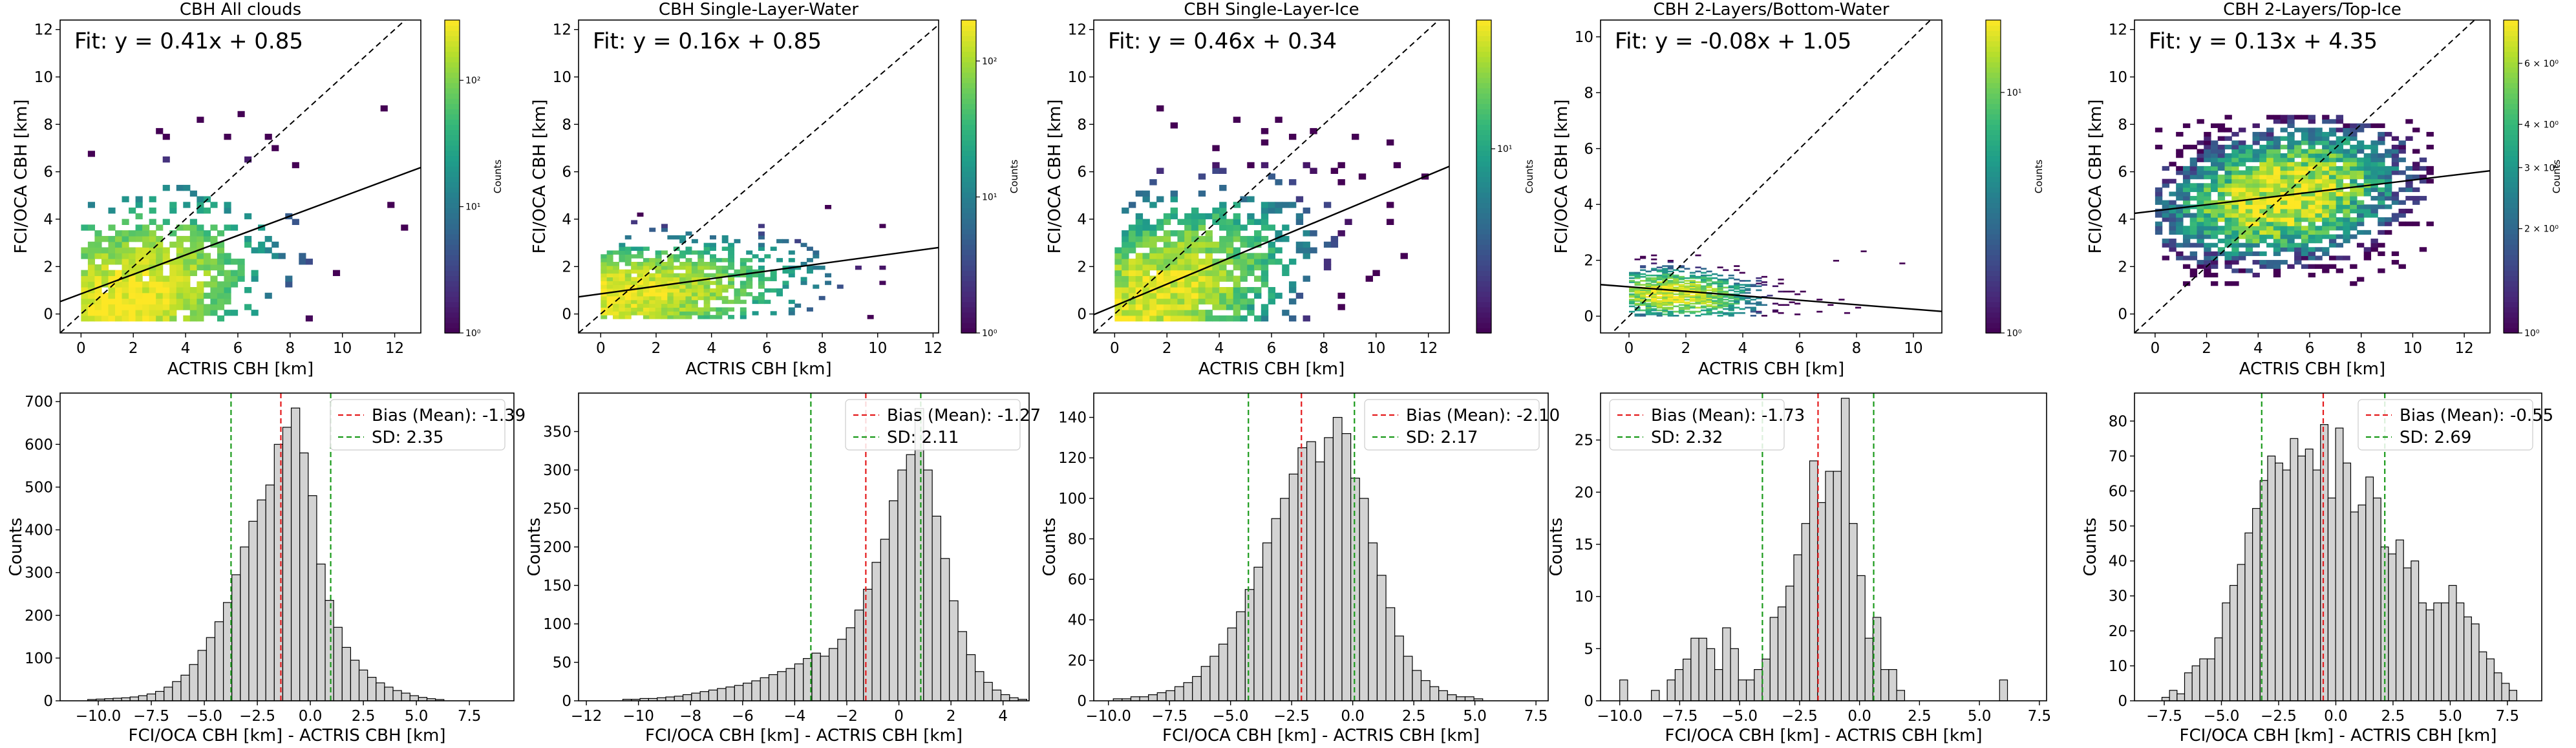 Image resolution: width=2576 pixels, height=748 pixels. What do you see at coordinates (364, 716) in the screenshot?
I see `x-tick-label: 2.5` at bounding box center [364, 716].